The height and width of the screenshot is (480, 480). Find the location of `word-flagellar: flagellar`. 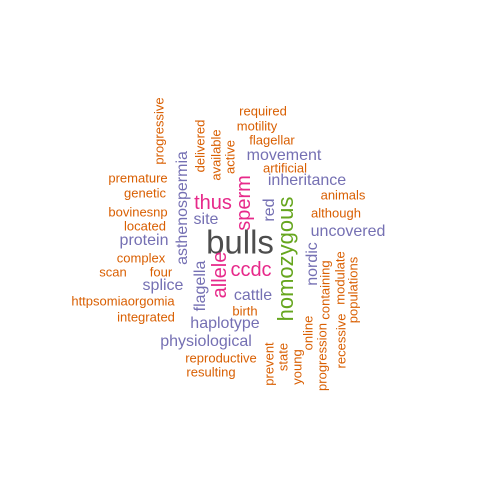

word-flagellar: flagellar is located at coordinates (272, 140).